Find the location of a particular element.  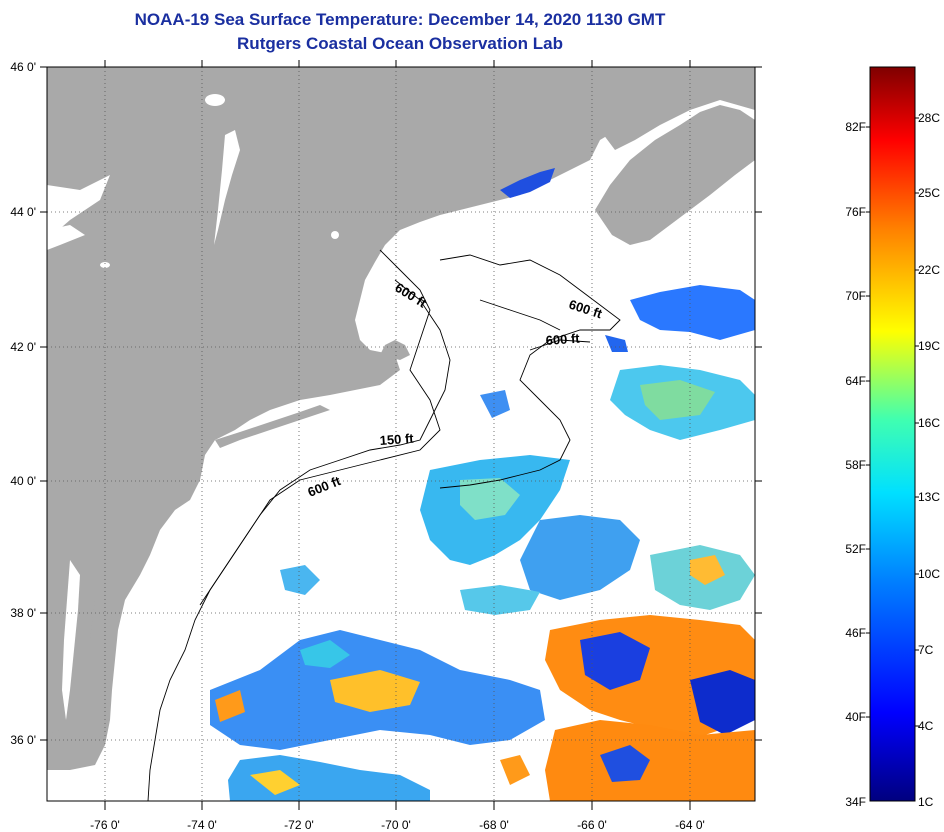

lat-label: 36 0' is located at coordinates (23, 740).